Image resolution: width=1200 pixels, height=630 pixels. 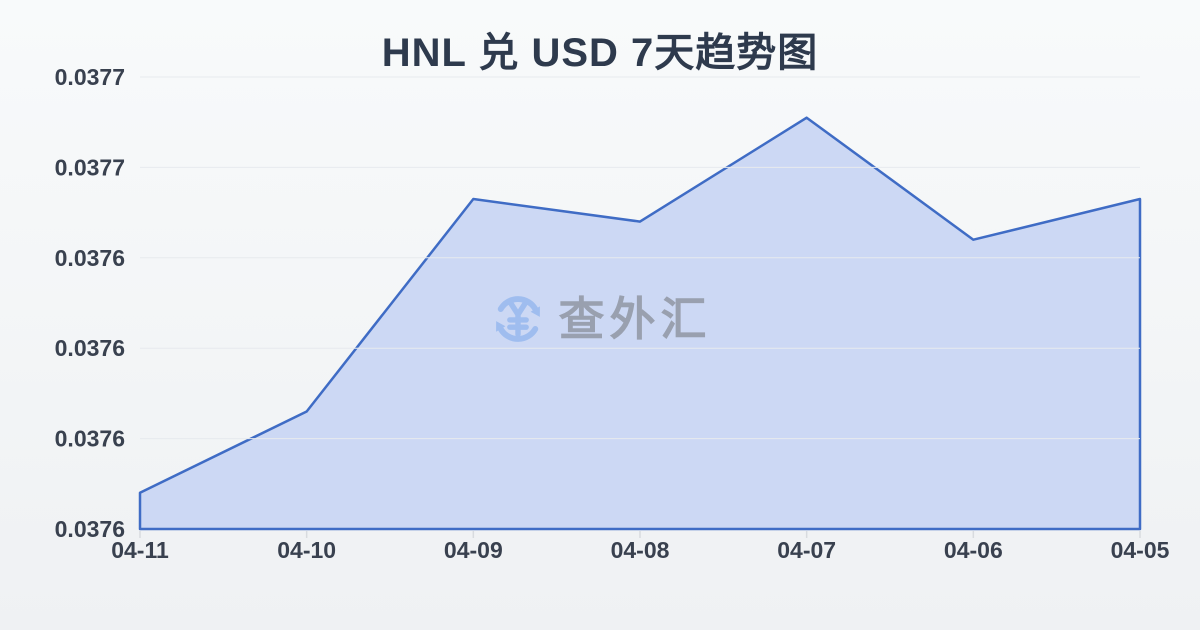 What do you see at coordinates (140, 550) in the screenshot?
I see `x-axis-label: 04-11` at bounding box center [140, 550].